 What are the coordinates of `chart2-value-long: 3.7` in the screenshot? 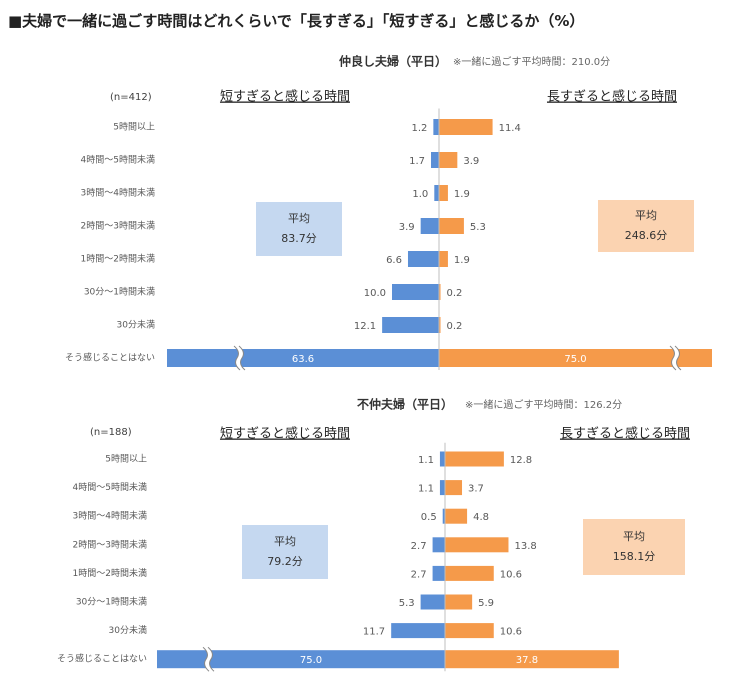 It's located at (476, 489).